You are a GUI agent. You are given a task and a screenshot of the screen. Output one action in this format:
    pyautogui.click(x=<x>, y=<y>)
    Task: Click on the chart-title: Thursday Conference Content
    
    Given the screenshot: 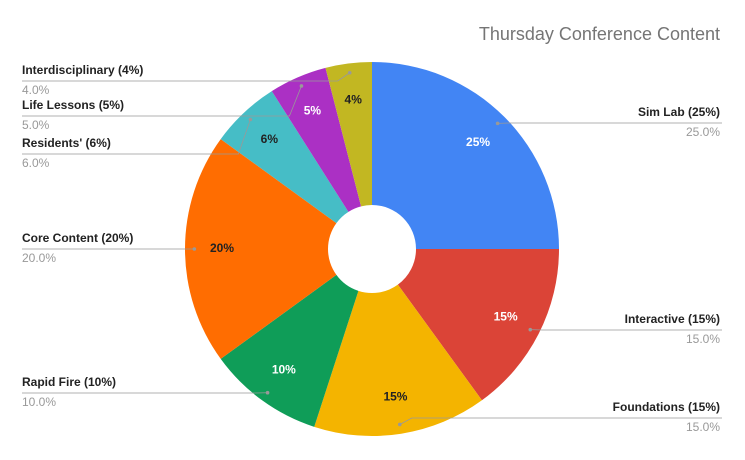 What is the action you would take?
    pyautogui.click(x=599, y=34)
    